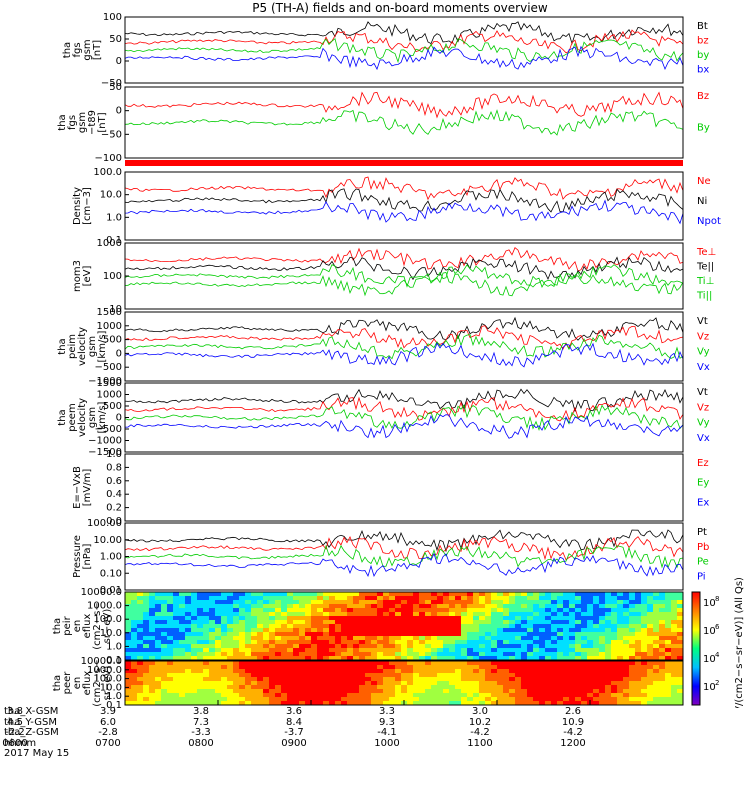 This screenshot has width=750, height=800. I want to click on y-tick-label: 0, so click(119, 111).